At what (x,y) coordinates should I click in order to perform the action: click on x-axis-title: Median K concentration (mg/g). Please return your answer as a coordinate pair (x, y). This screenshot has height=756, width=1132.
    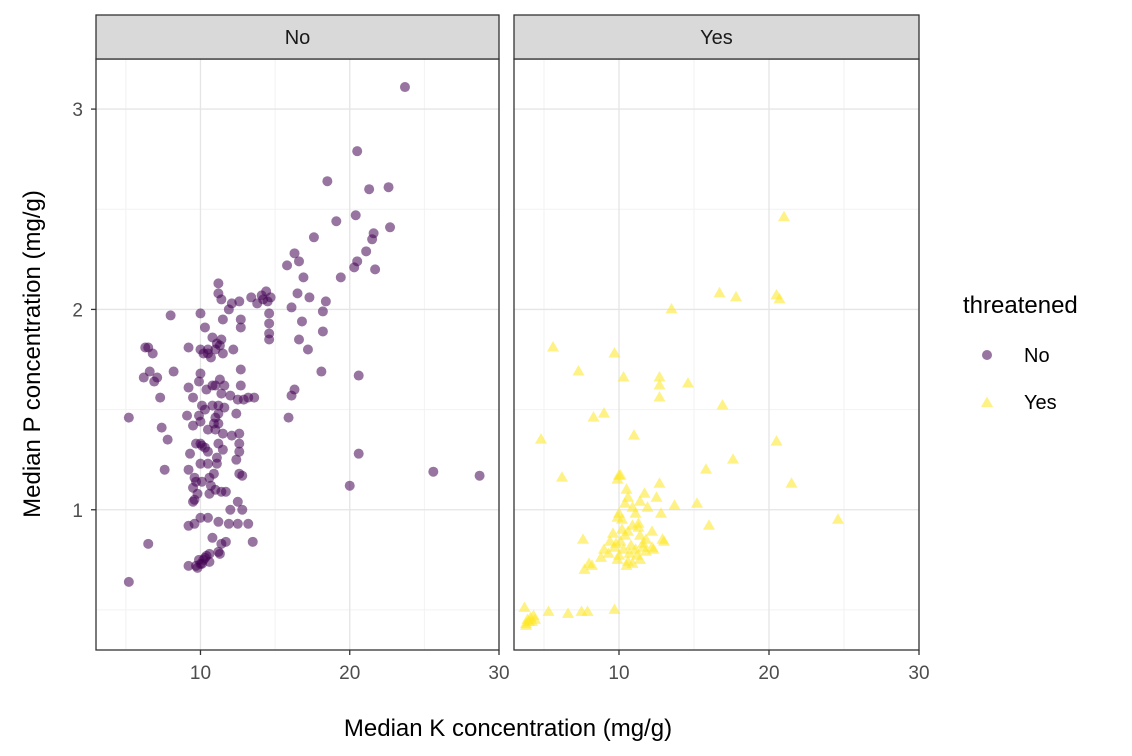
    Looking at the image, I should click on (508, 728).